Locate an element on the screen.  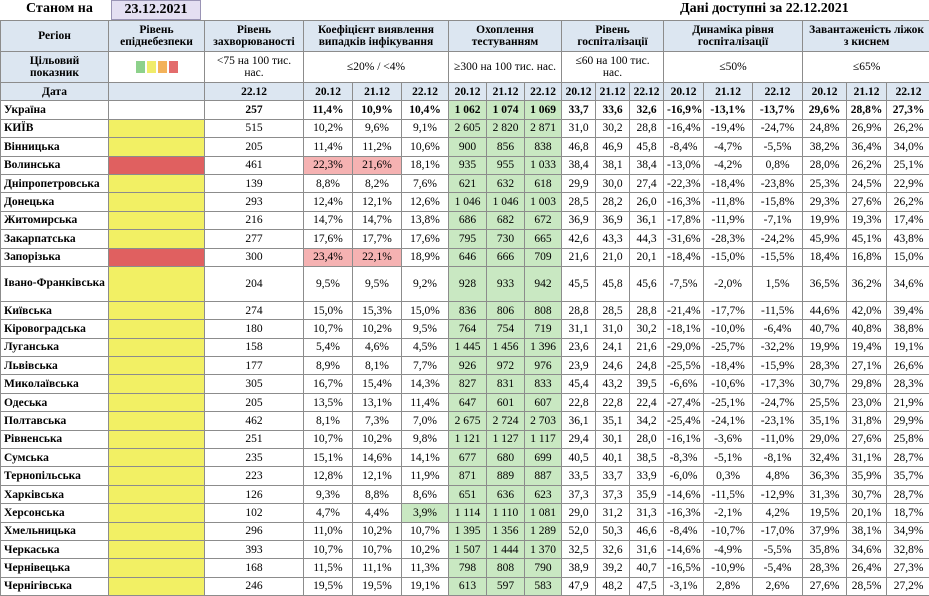
table-cell: 35,9 is located at coordinates (647, 494).